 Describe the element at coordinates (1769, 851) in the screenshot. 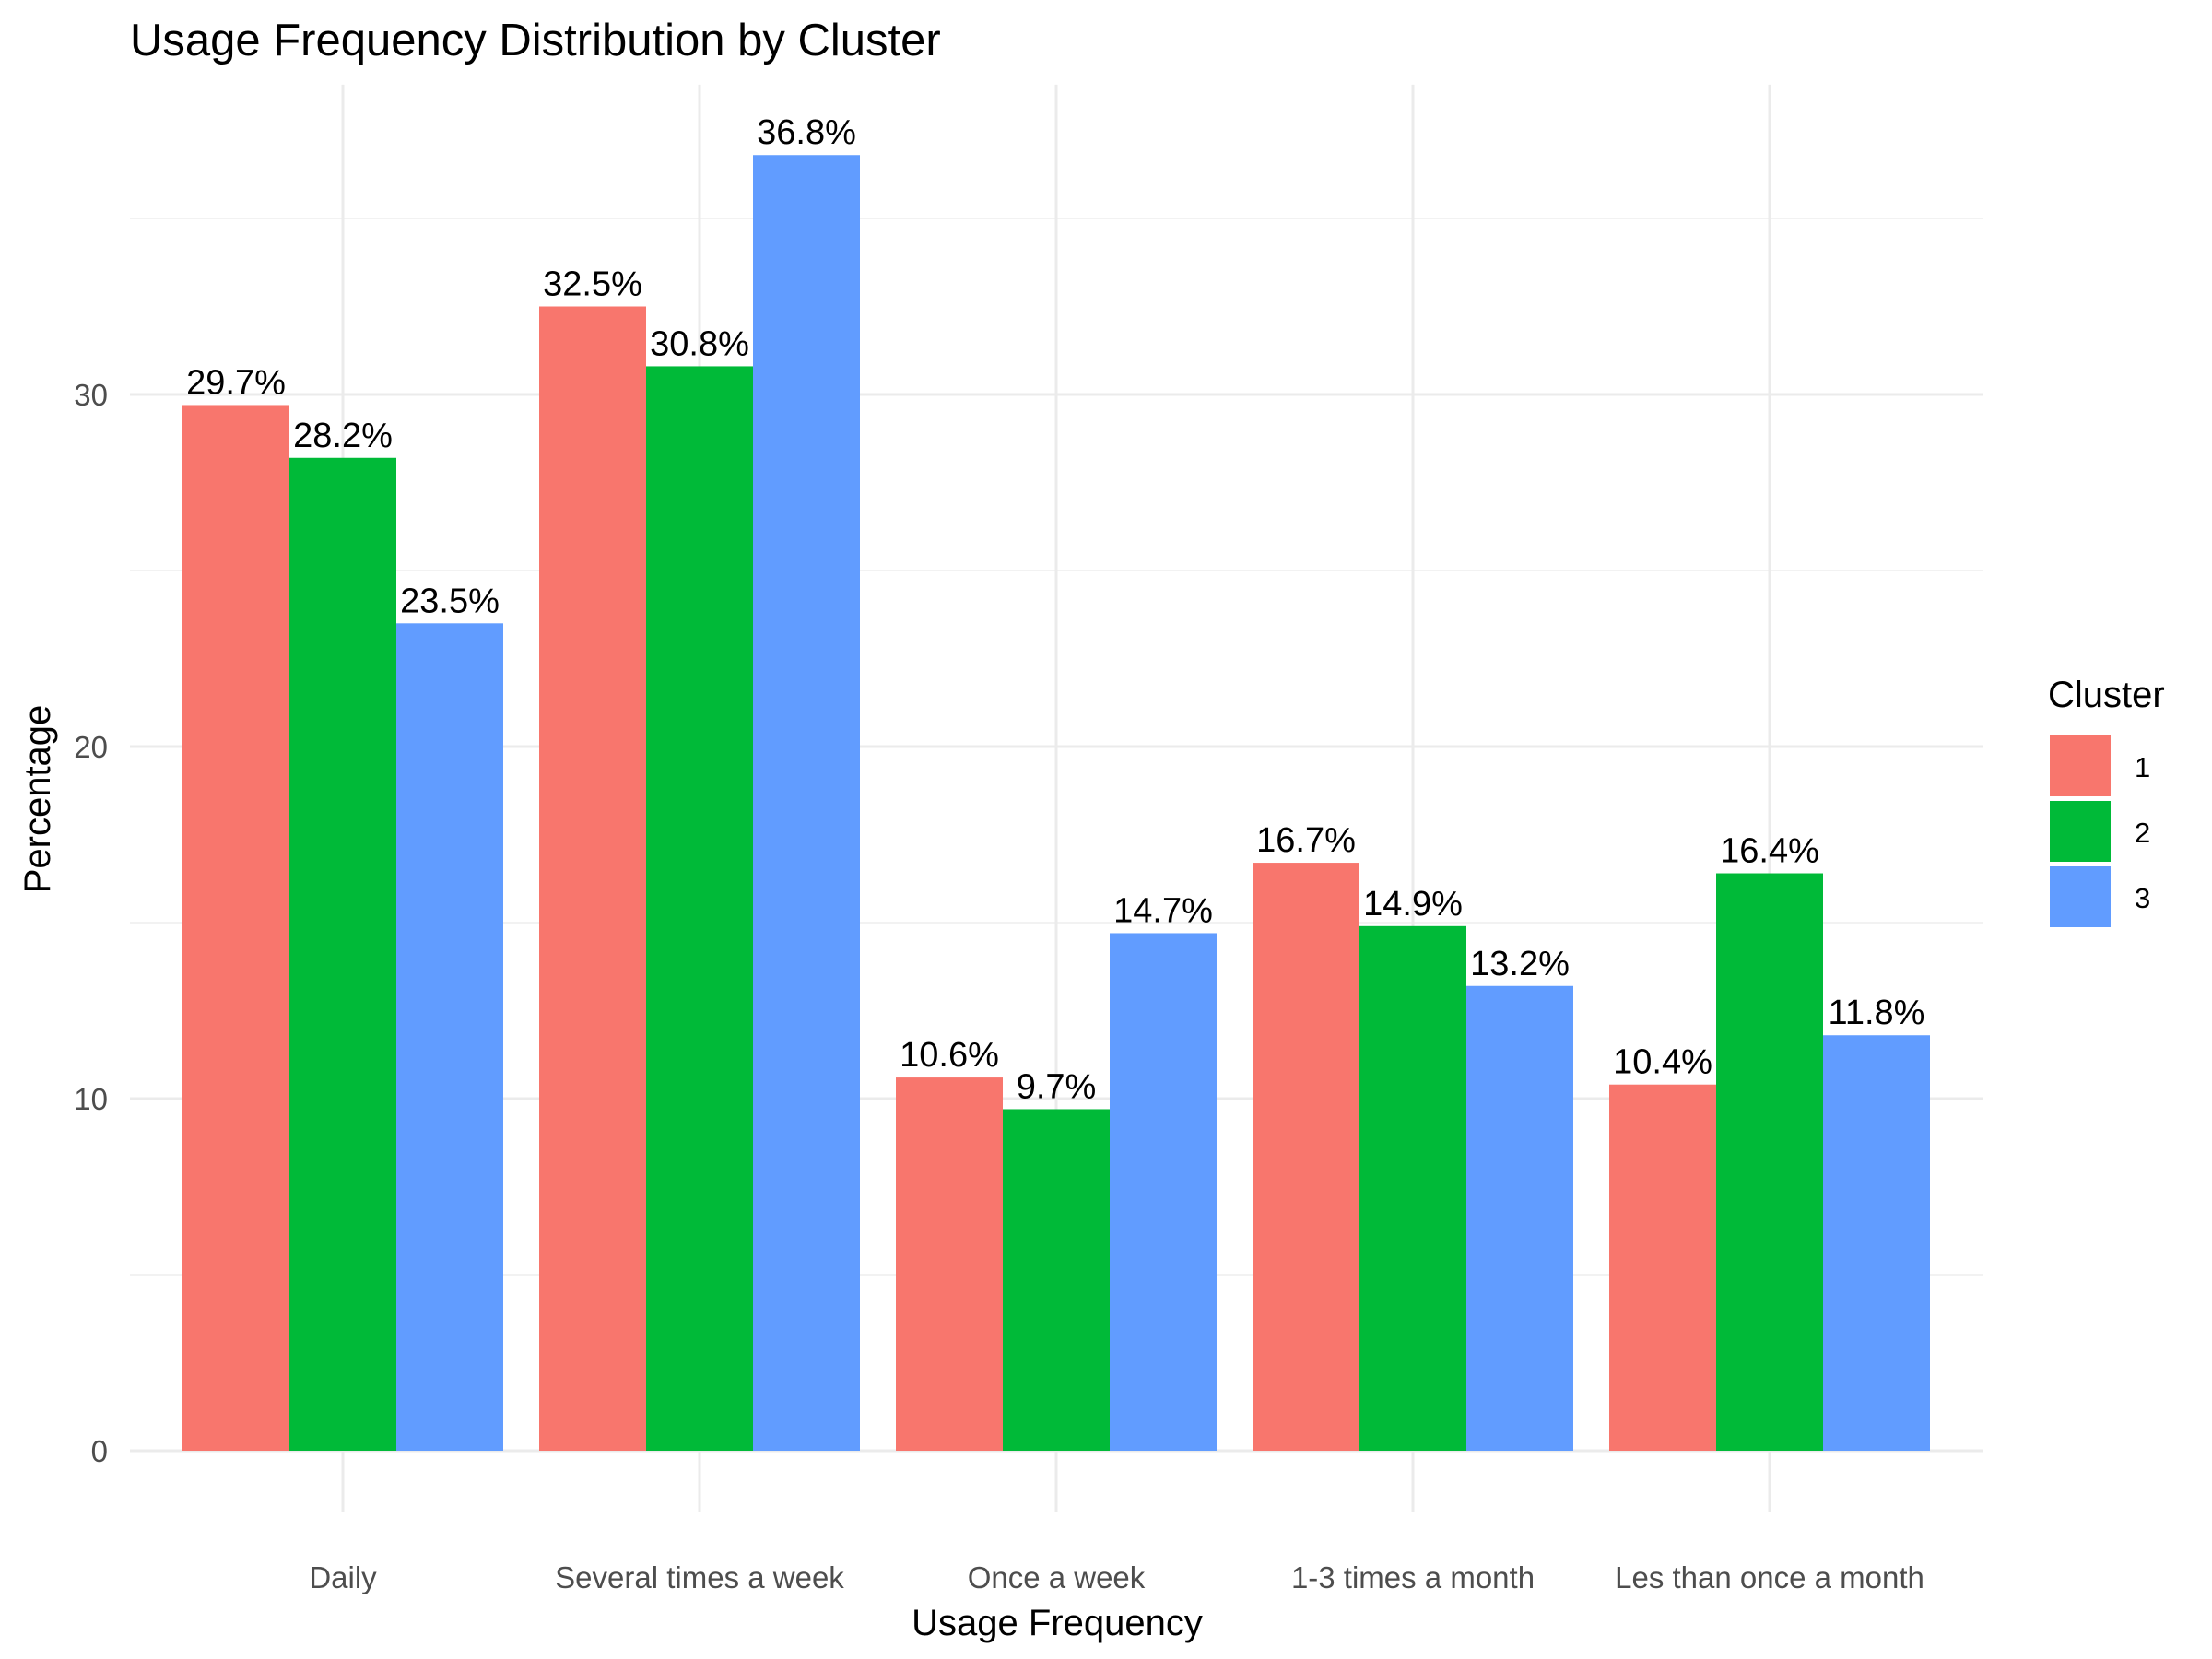

I see `data-label: 16.4%` at that location.